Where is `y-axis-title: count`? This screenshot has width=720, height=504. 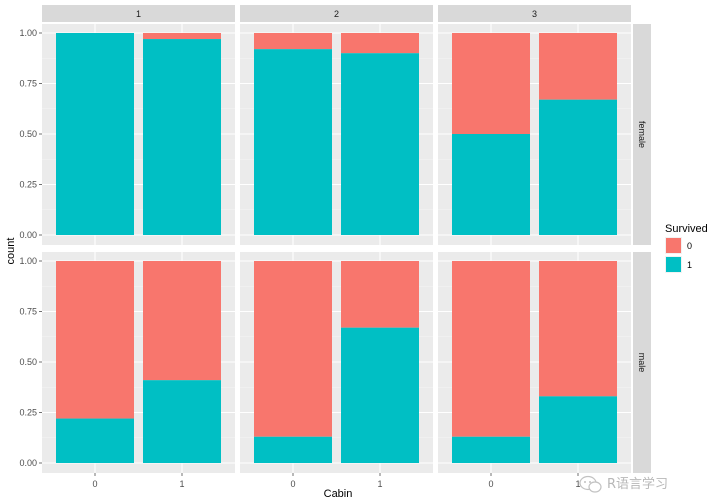 y-axis-title: count is located at coordinates (11, 251).